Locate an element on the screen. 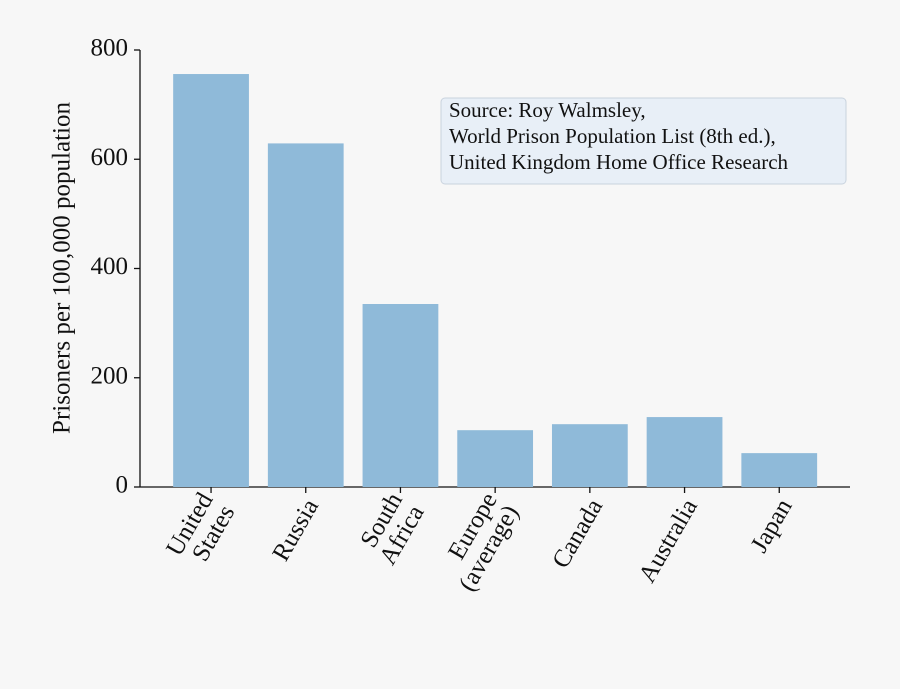 The width and height of the screenshot is (900, 689). y-tick-label: 600 is located at coordinates (110, 157).